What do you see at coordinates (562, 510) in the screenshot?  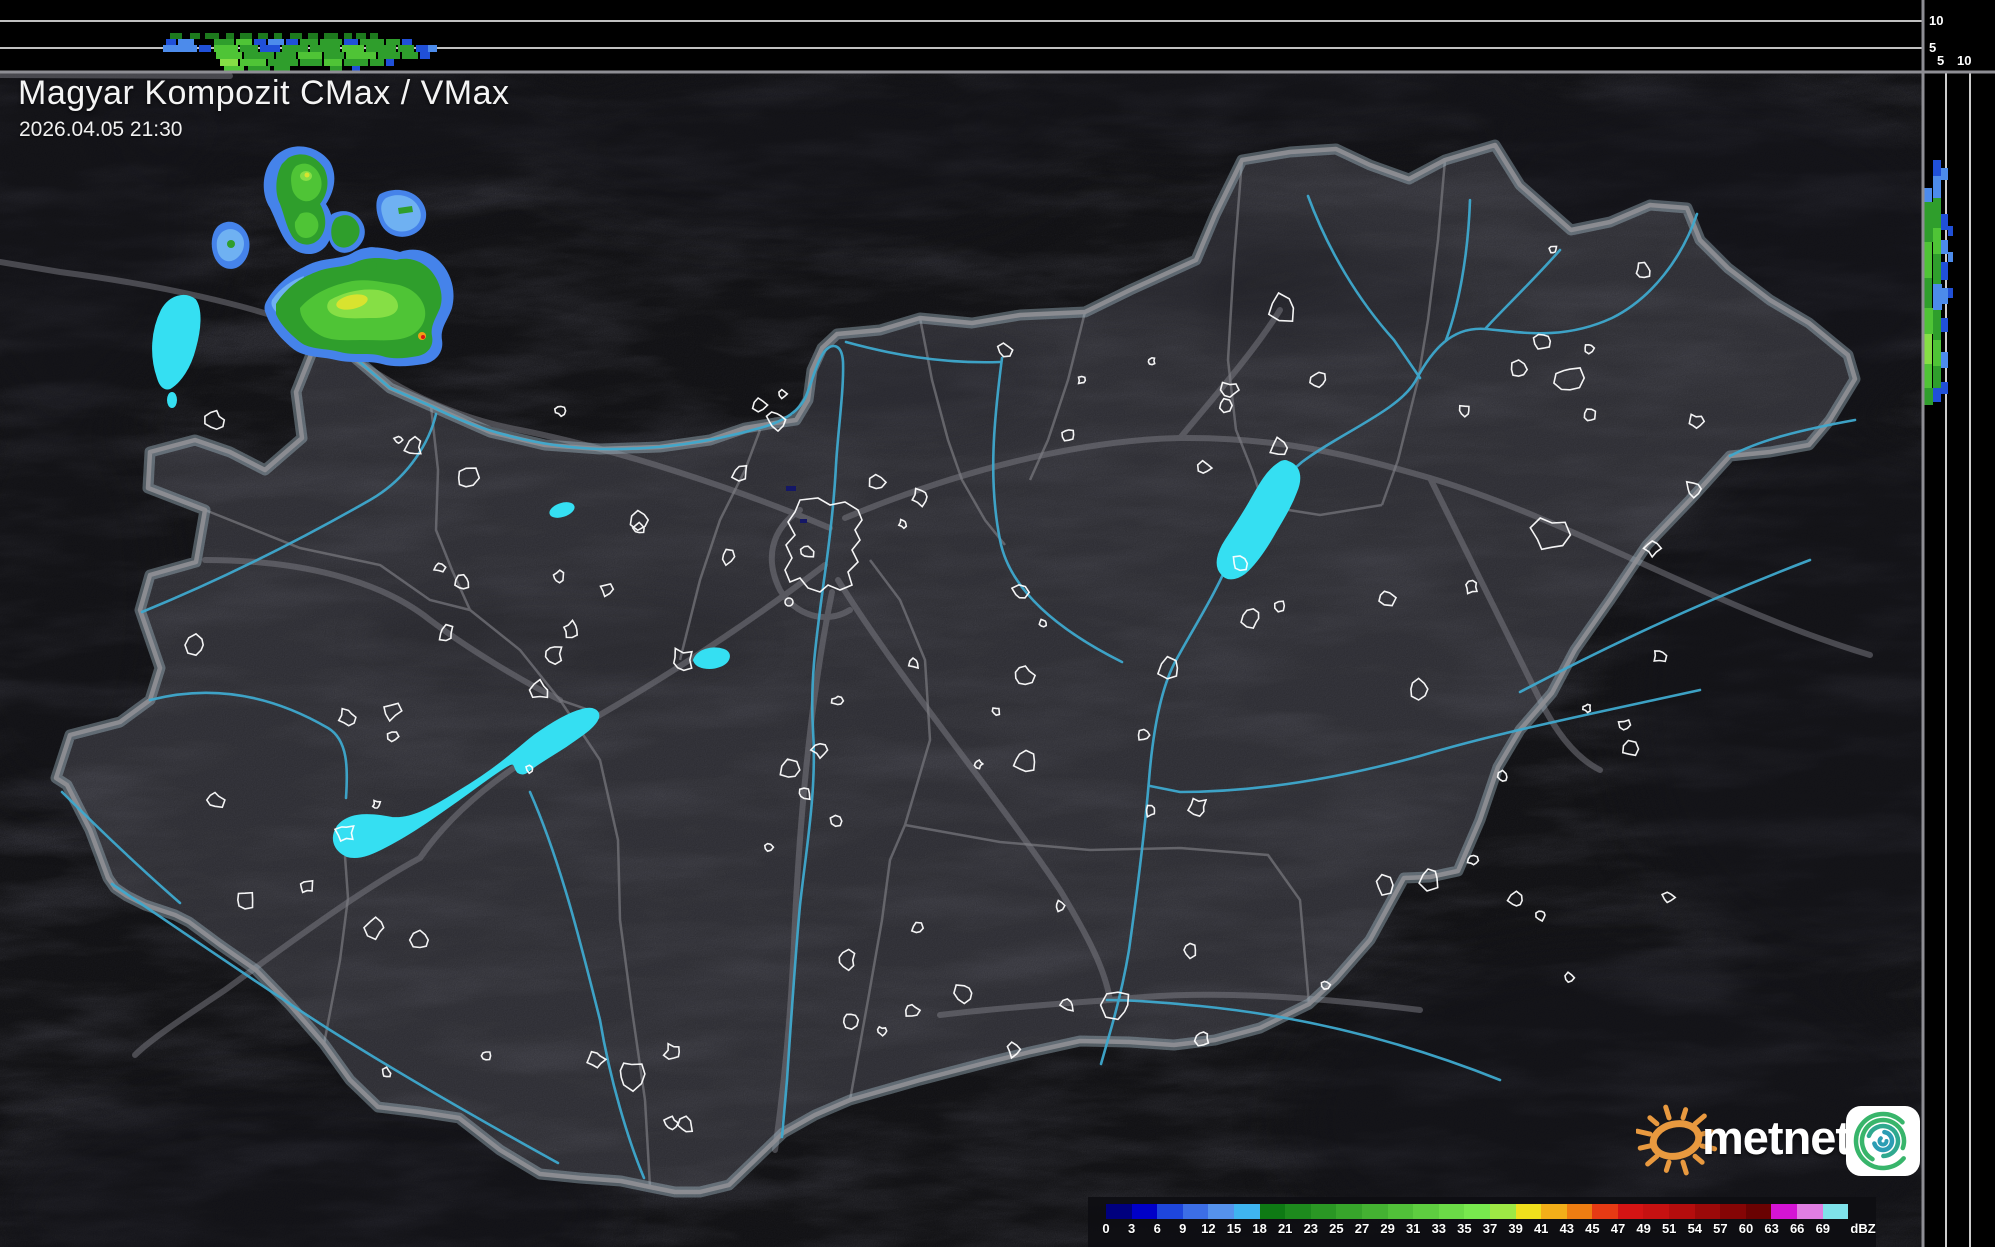 I see `lake-tata` at bounding box center [562, 510].